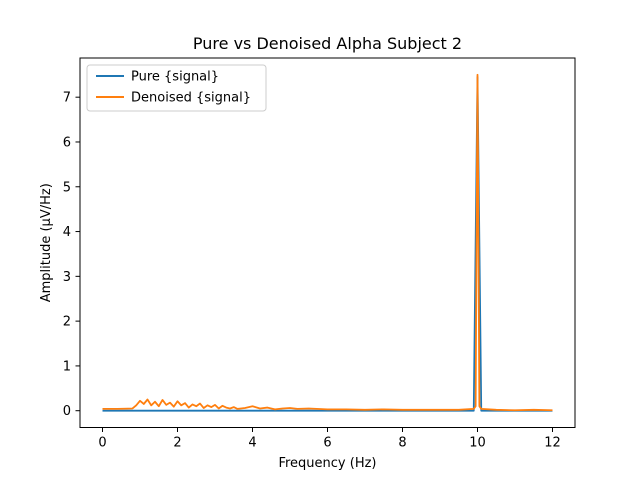 The width and height of the screenshot is (640, 480). I want to click on x-tick-label: 4, so click(252, 443).